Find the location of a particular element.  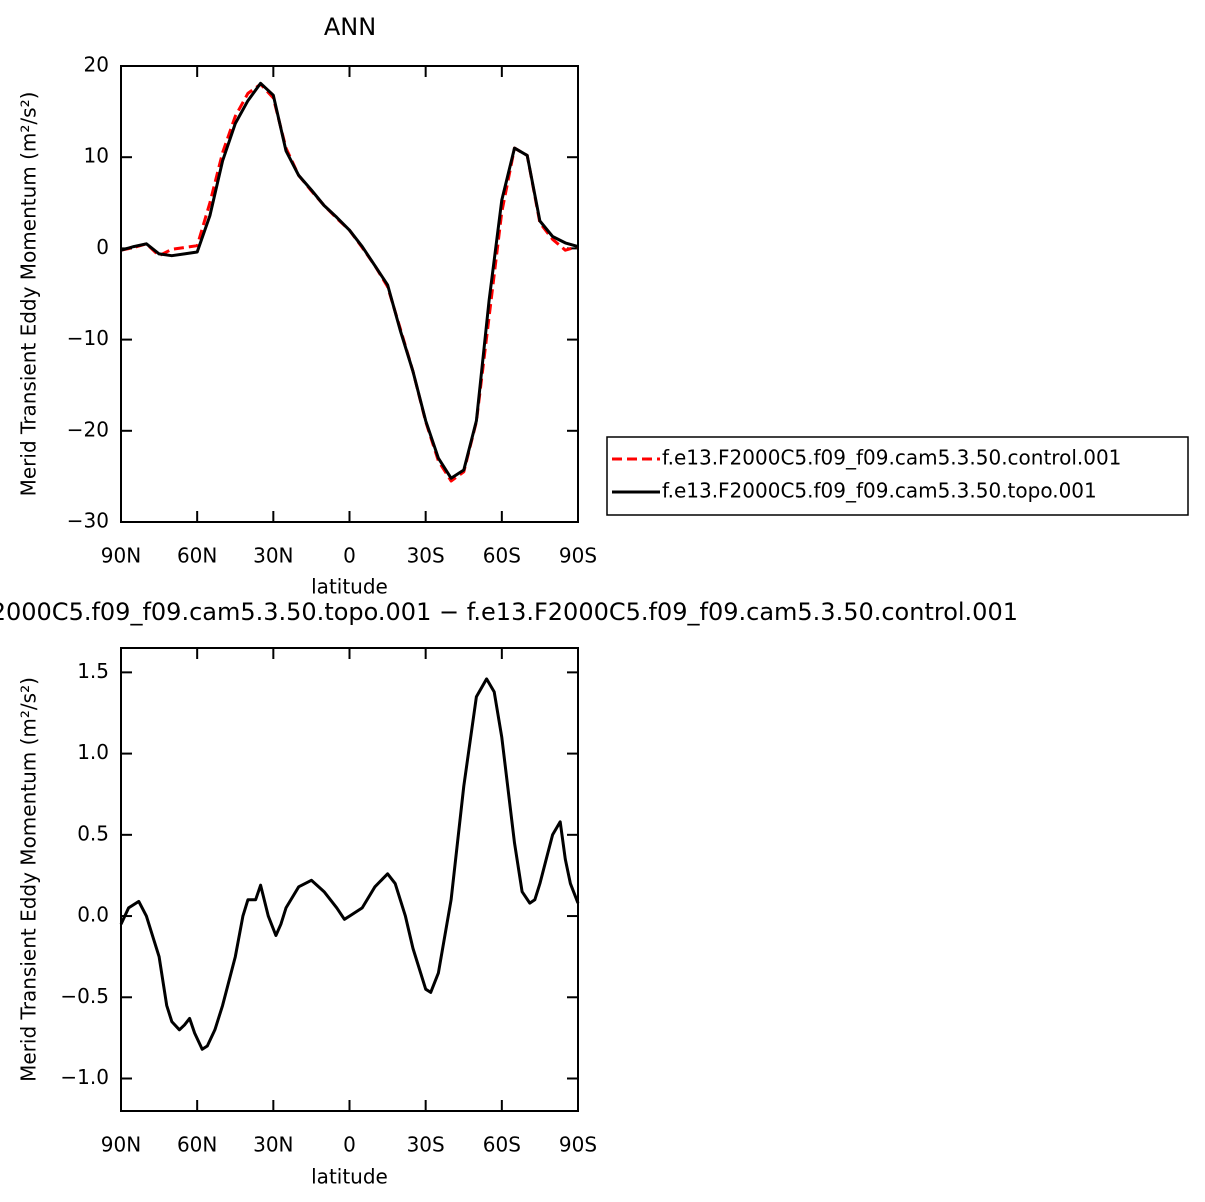

y-tick-label: 0.5 is located at coordinates (93, 833).